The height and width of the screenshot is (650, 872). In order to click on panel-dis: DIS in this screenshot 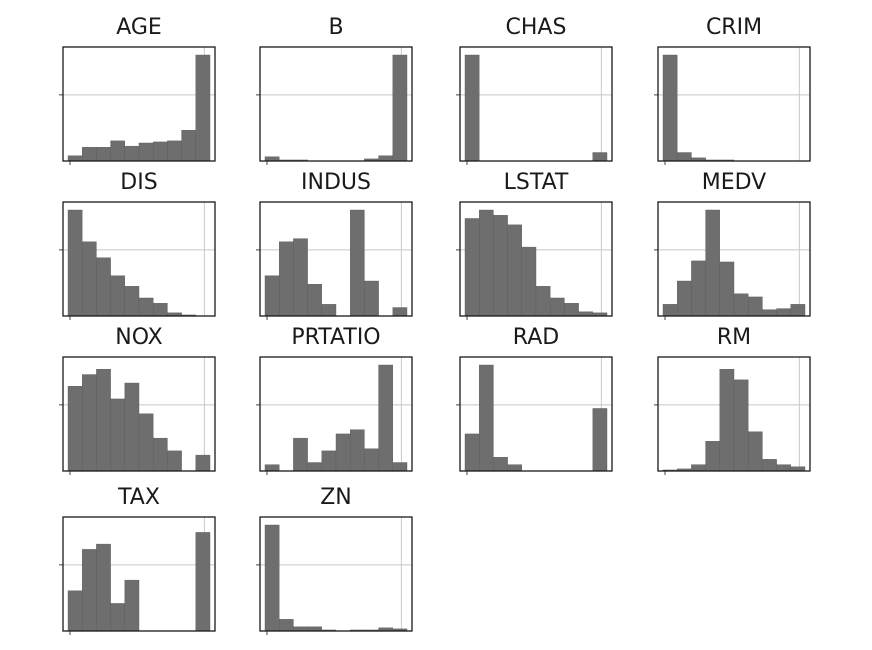, I will do `click(137, 245)`.